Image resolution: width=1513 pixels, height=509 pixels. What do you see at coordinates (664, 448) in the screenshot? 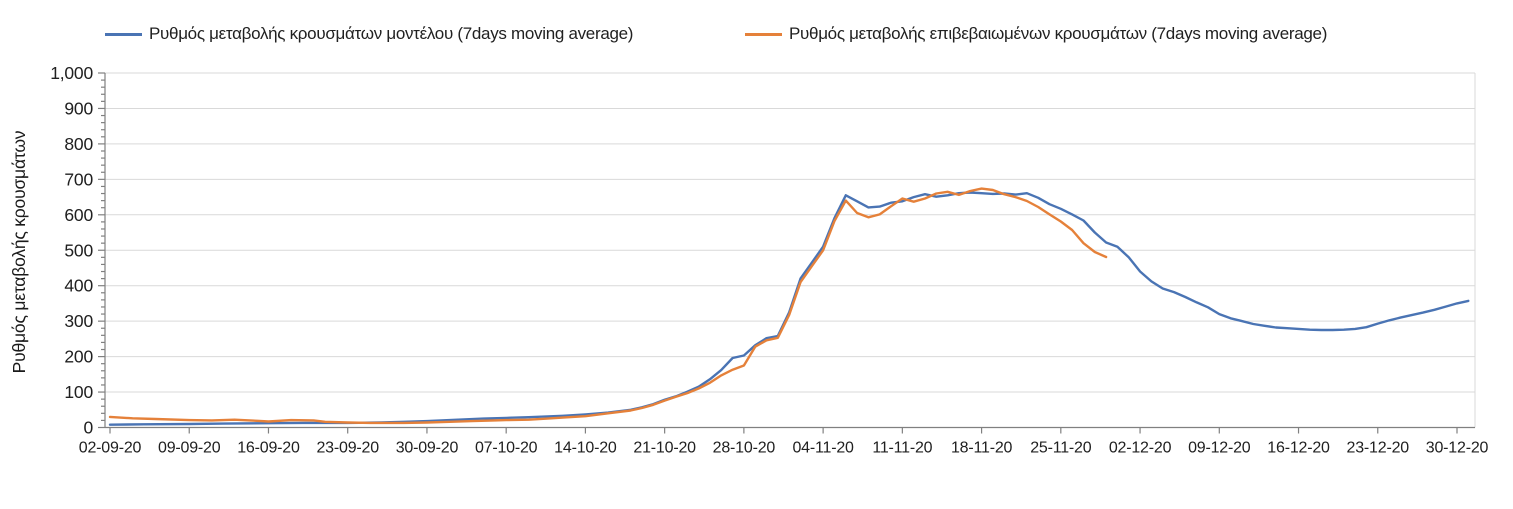
I see `x-tick-label: 21-10-20` at bounding box center [664, 448].